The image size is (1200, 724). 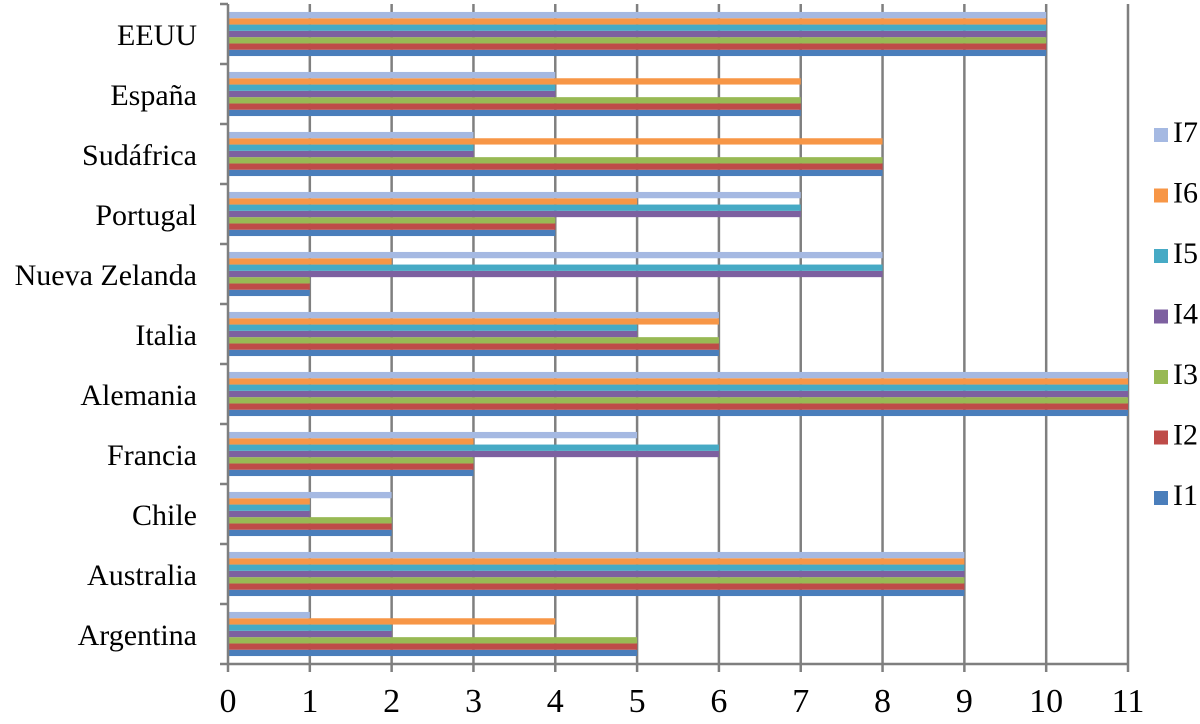 I want to click on bar-i6-alemania, so click(x=678, y=381).